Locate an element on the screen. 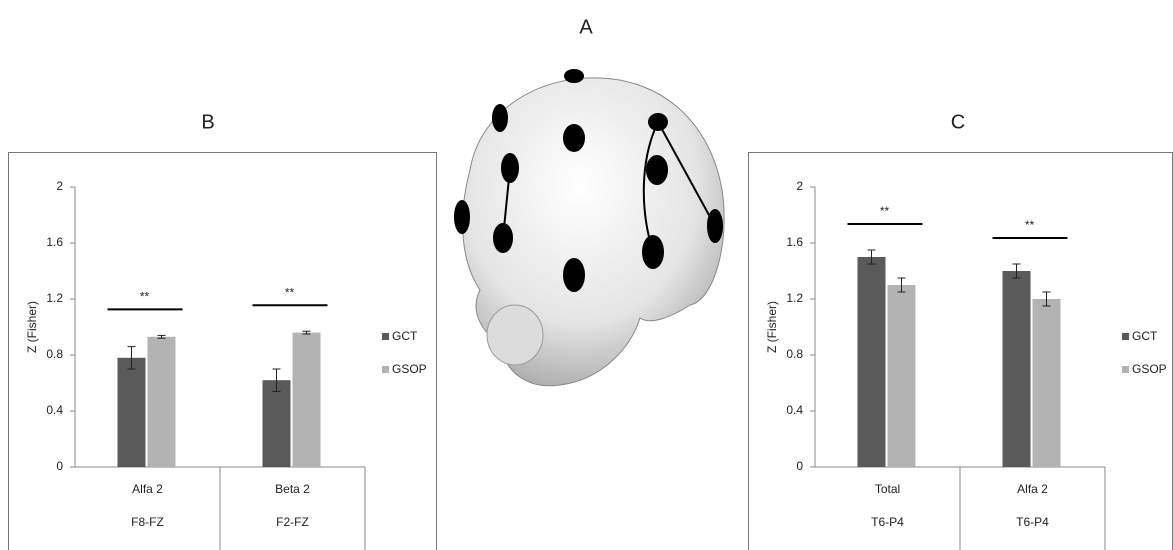 The width and height of the screenshot is (1173, 550). x-tick-label: Beta 2 is located at coordinates (292, 489).